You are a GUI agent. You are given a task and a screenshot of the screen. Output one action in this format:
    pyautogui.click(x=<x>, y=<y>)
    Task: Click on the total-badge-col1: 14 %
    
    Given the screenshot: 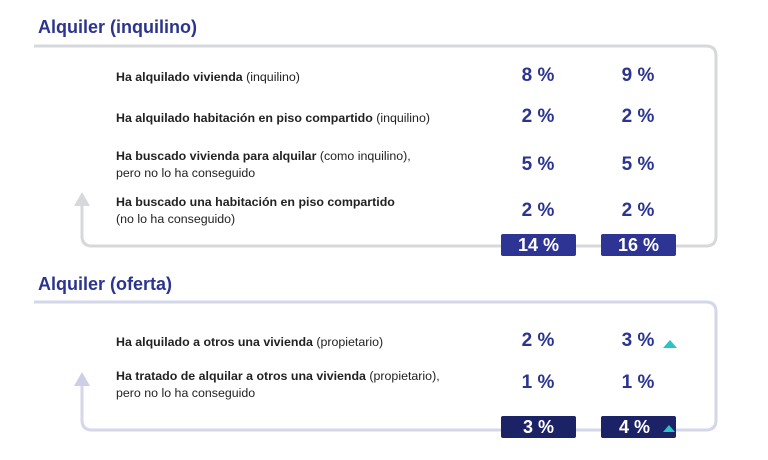 What is the action you would take?
    pyautogui.click(x=538, y=245)
    